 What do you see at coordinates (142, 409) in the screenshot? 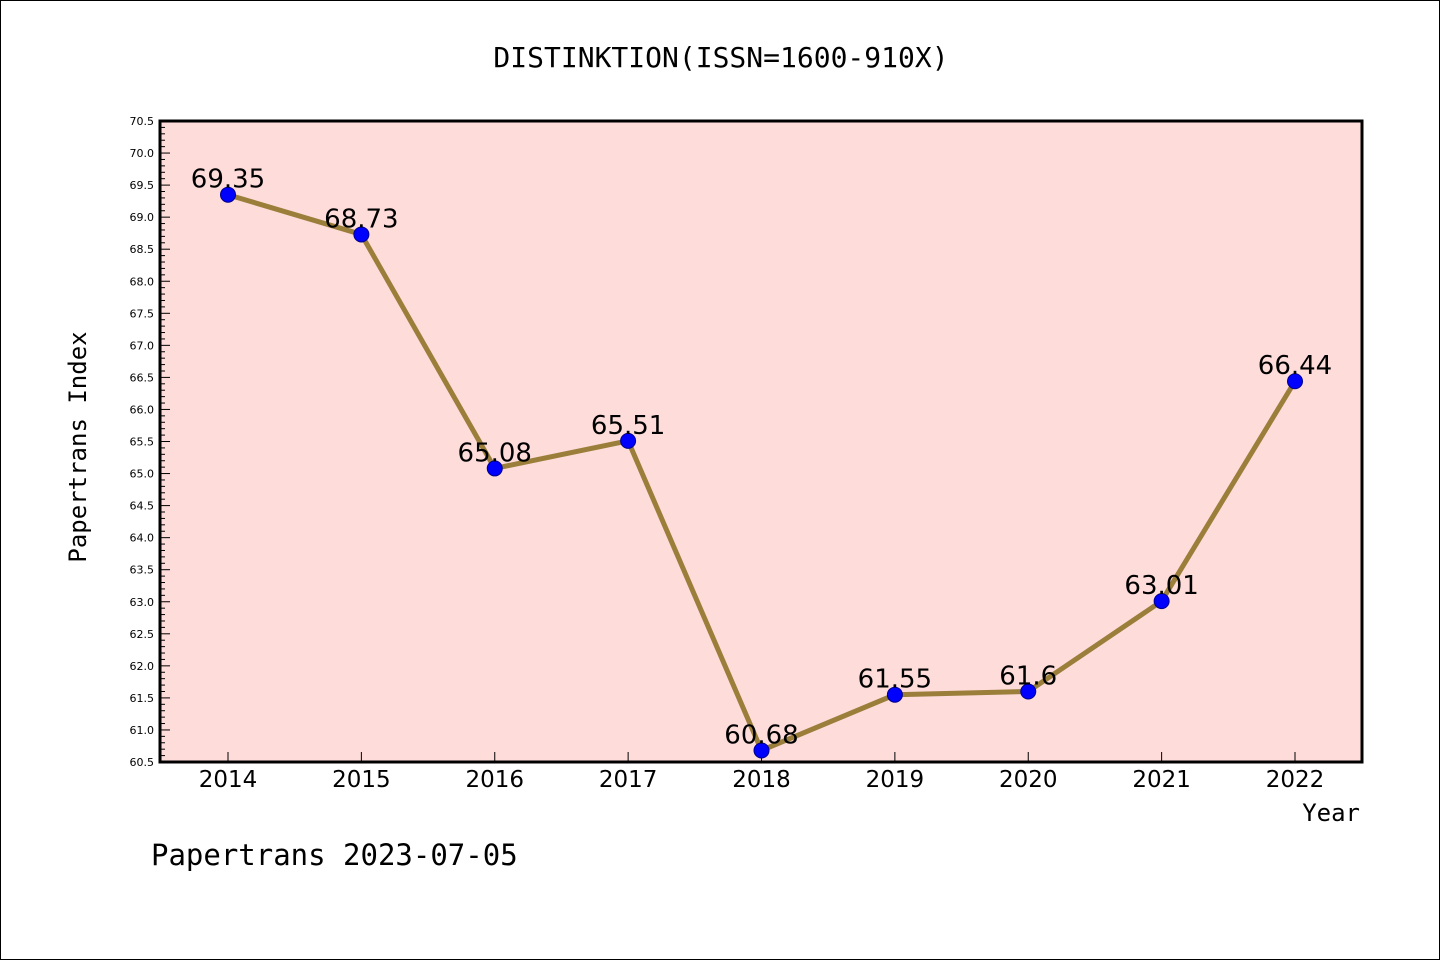
I see `y-tick-label: 66.0` at bounding box center [142, 409].